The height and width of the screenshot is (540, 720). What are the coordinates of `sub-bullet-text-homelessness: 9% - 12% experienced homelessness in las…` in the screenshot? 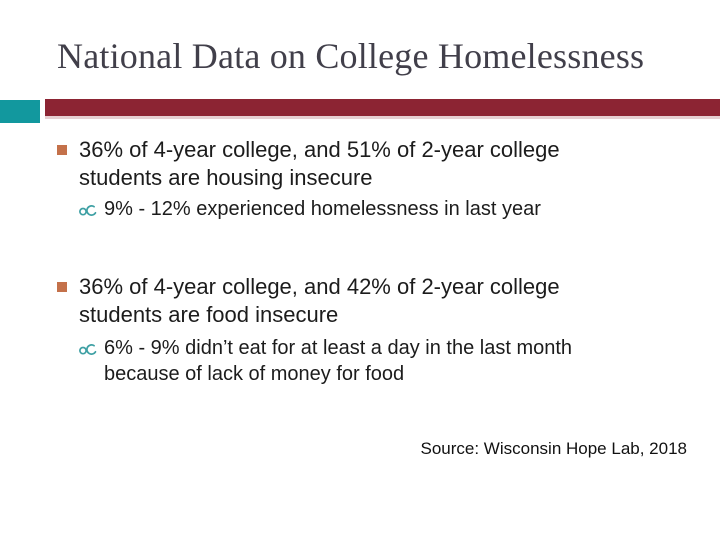 It's located at (322, 209).